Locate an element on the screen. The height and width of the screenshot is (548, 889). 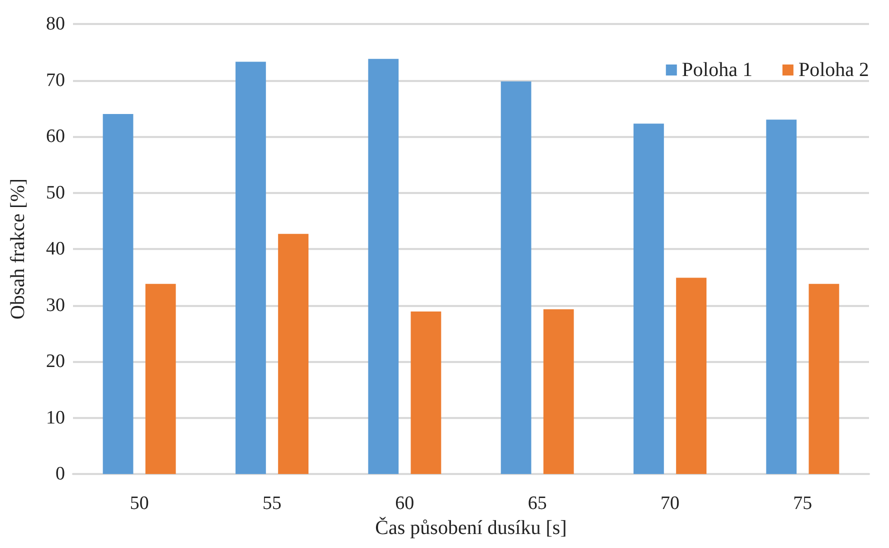
x-tick-label: 65 is located at coordinates (537, 503).